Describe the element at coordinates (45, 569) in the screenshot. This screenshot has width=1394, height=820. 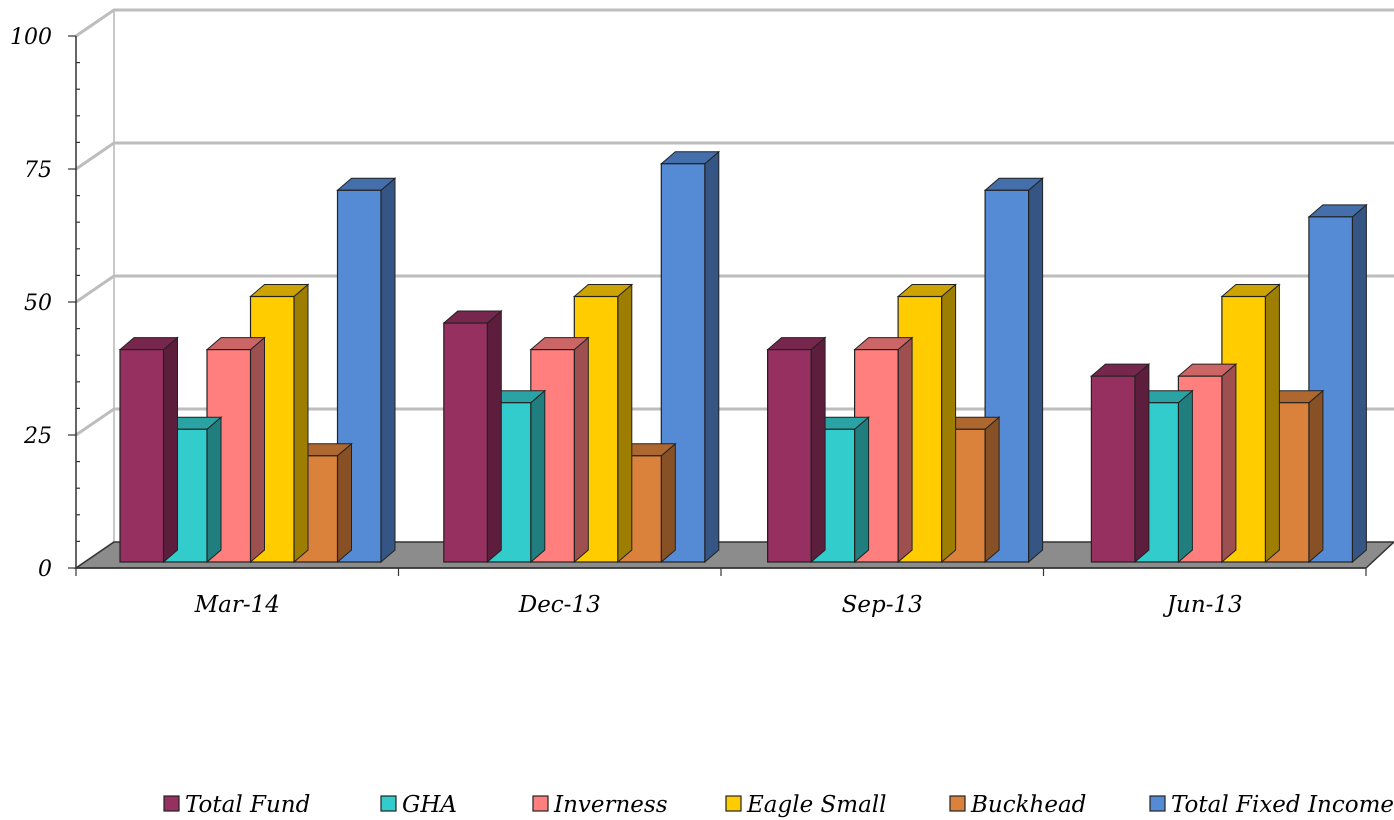
I see `y-tick-label: 0` at that location.